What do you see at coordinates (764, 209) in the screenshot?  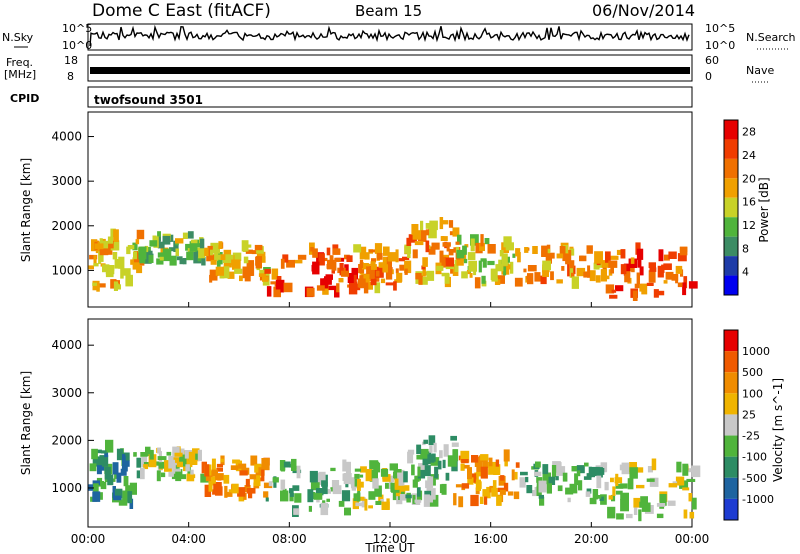 I see `power-colorbar-label: Power [dB]` at bounding box center [764, 209].